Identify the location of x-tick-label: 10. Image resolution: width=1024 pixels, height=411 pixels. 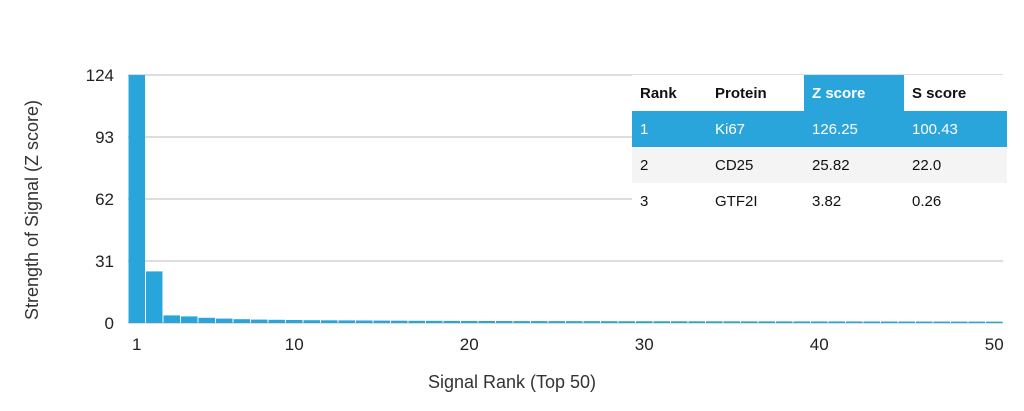
(294, 344).